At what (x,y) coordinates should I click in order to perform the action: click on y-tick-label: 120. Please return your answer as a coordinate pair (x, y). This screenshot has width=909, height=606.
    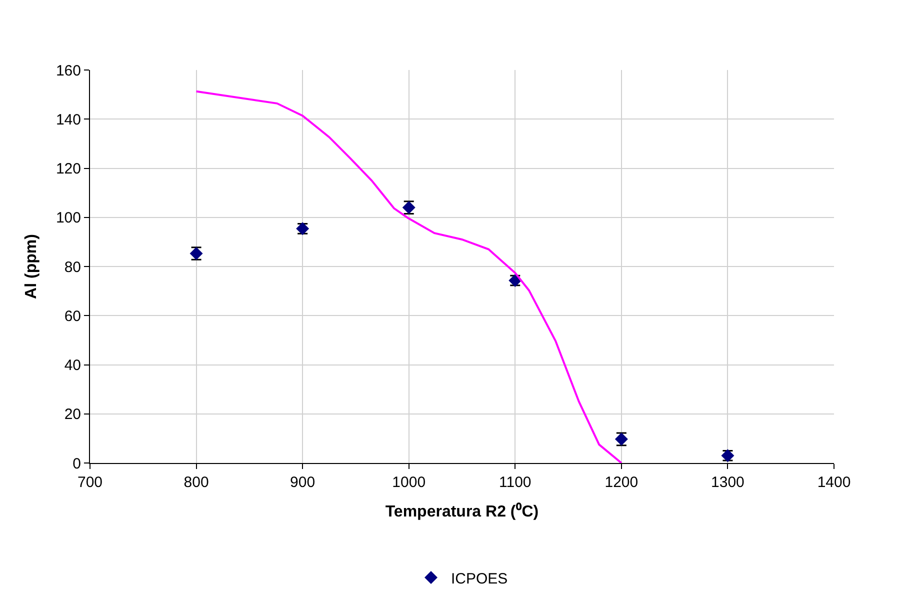
    Looking at the image, I should click on (68, 169).